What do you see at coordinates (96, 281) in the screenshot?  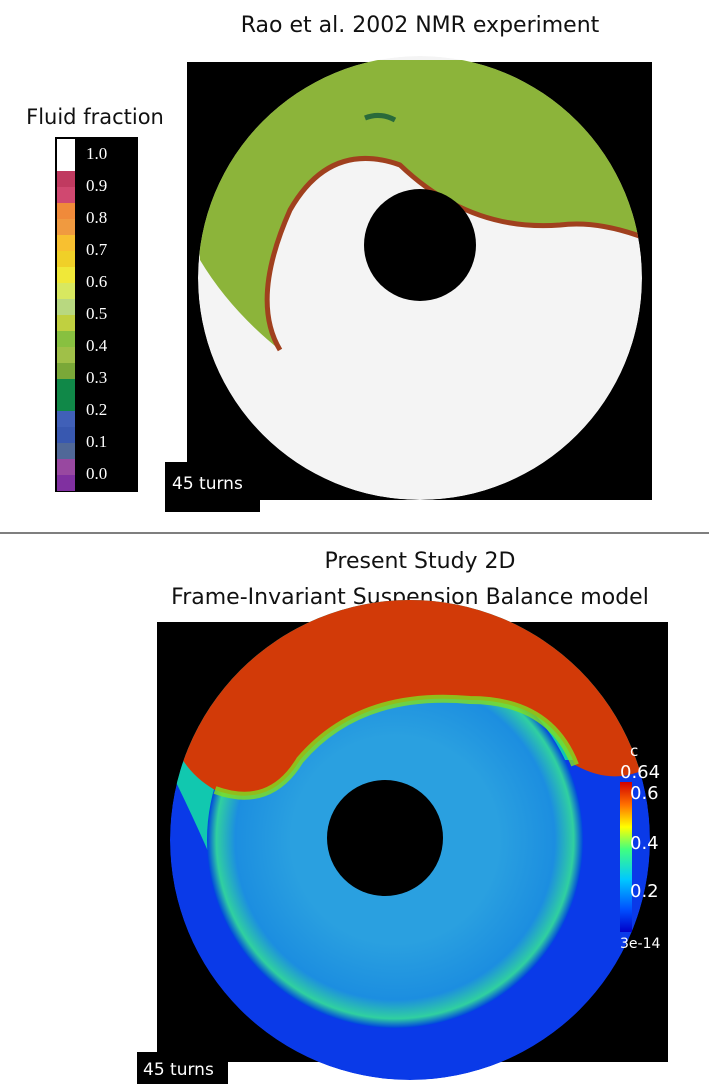 I see `legend-label: 0.6` at bounding box center [96, 281].